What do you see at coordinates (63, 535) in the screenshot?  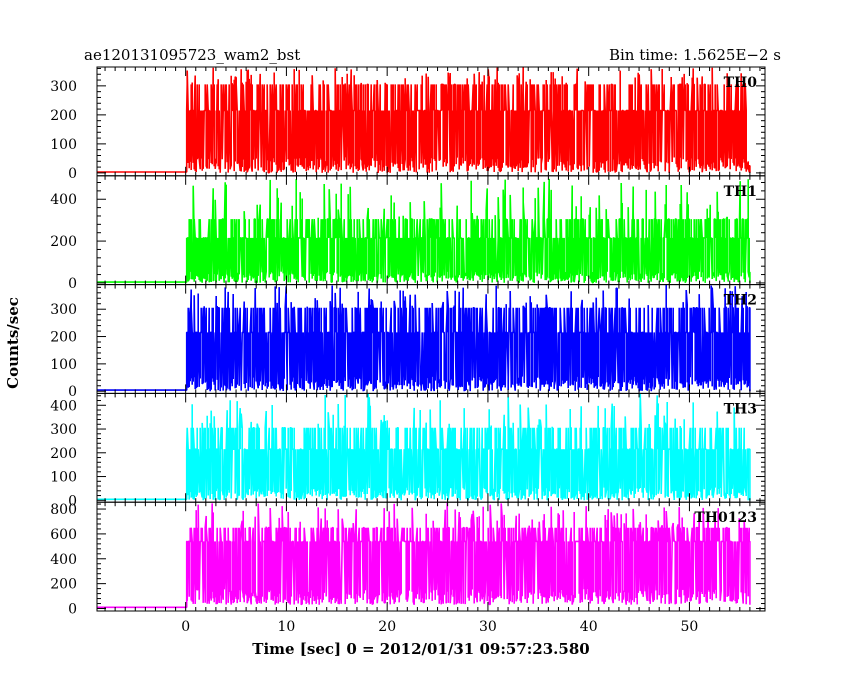 I see `y-tick-label: 600` at bounding box center [63, 535].